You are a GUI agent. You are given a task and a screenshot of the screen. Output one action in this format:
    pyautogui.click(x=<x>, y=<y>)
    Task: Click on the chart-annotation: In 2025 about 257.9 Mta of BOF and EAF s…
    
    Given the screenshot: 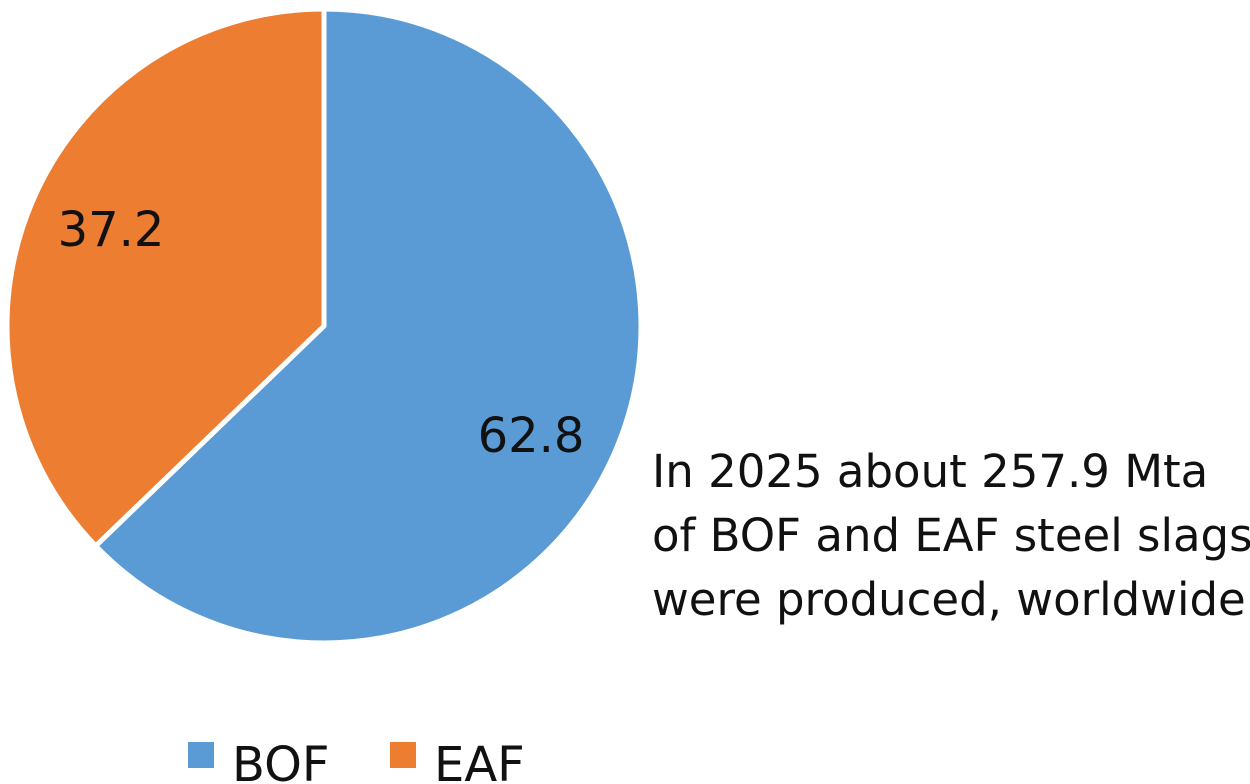 What is the action you would take?
    pyautogui.click(x=951, y=536)
    